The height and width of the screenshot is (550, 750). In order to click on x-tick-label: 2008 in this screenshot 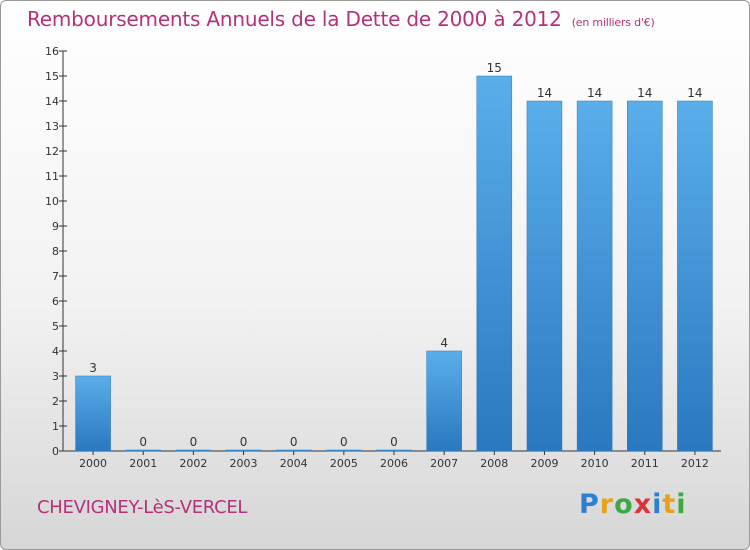, I will do `click(494, 463)`.